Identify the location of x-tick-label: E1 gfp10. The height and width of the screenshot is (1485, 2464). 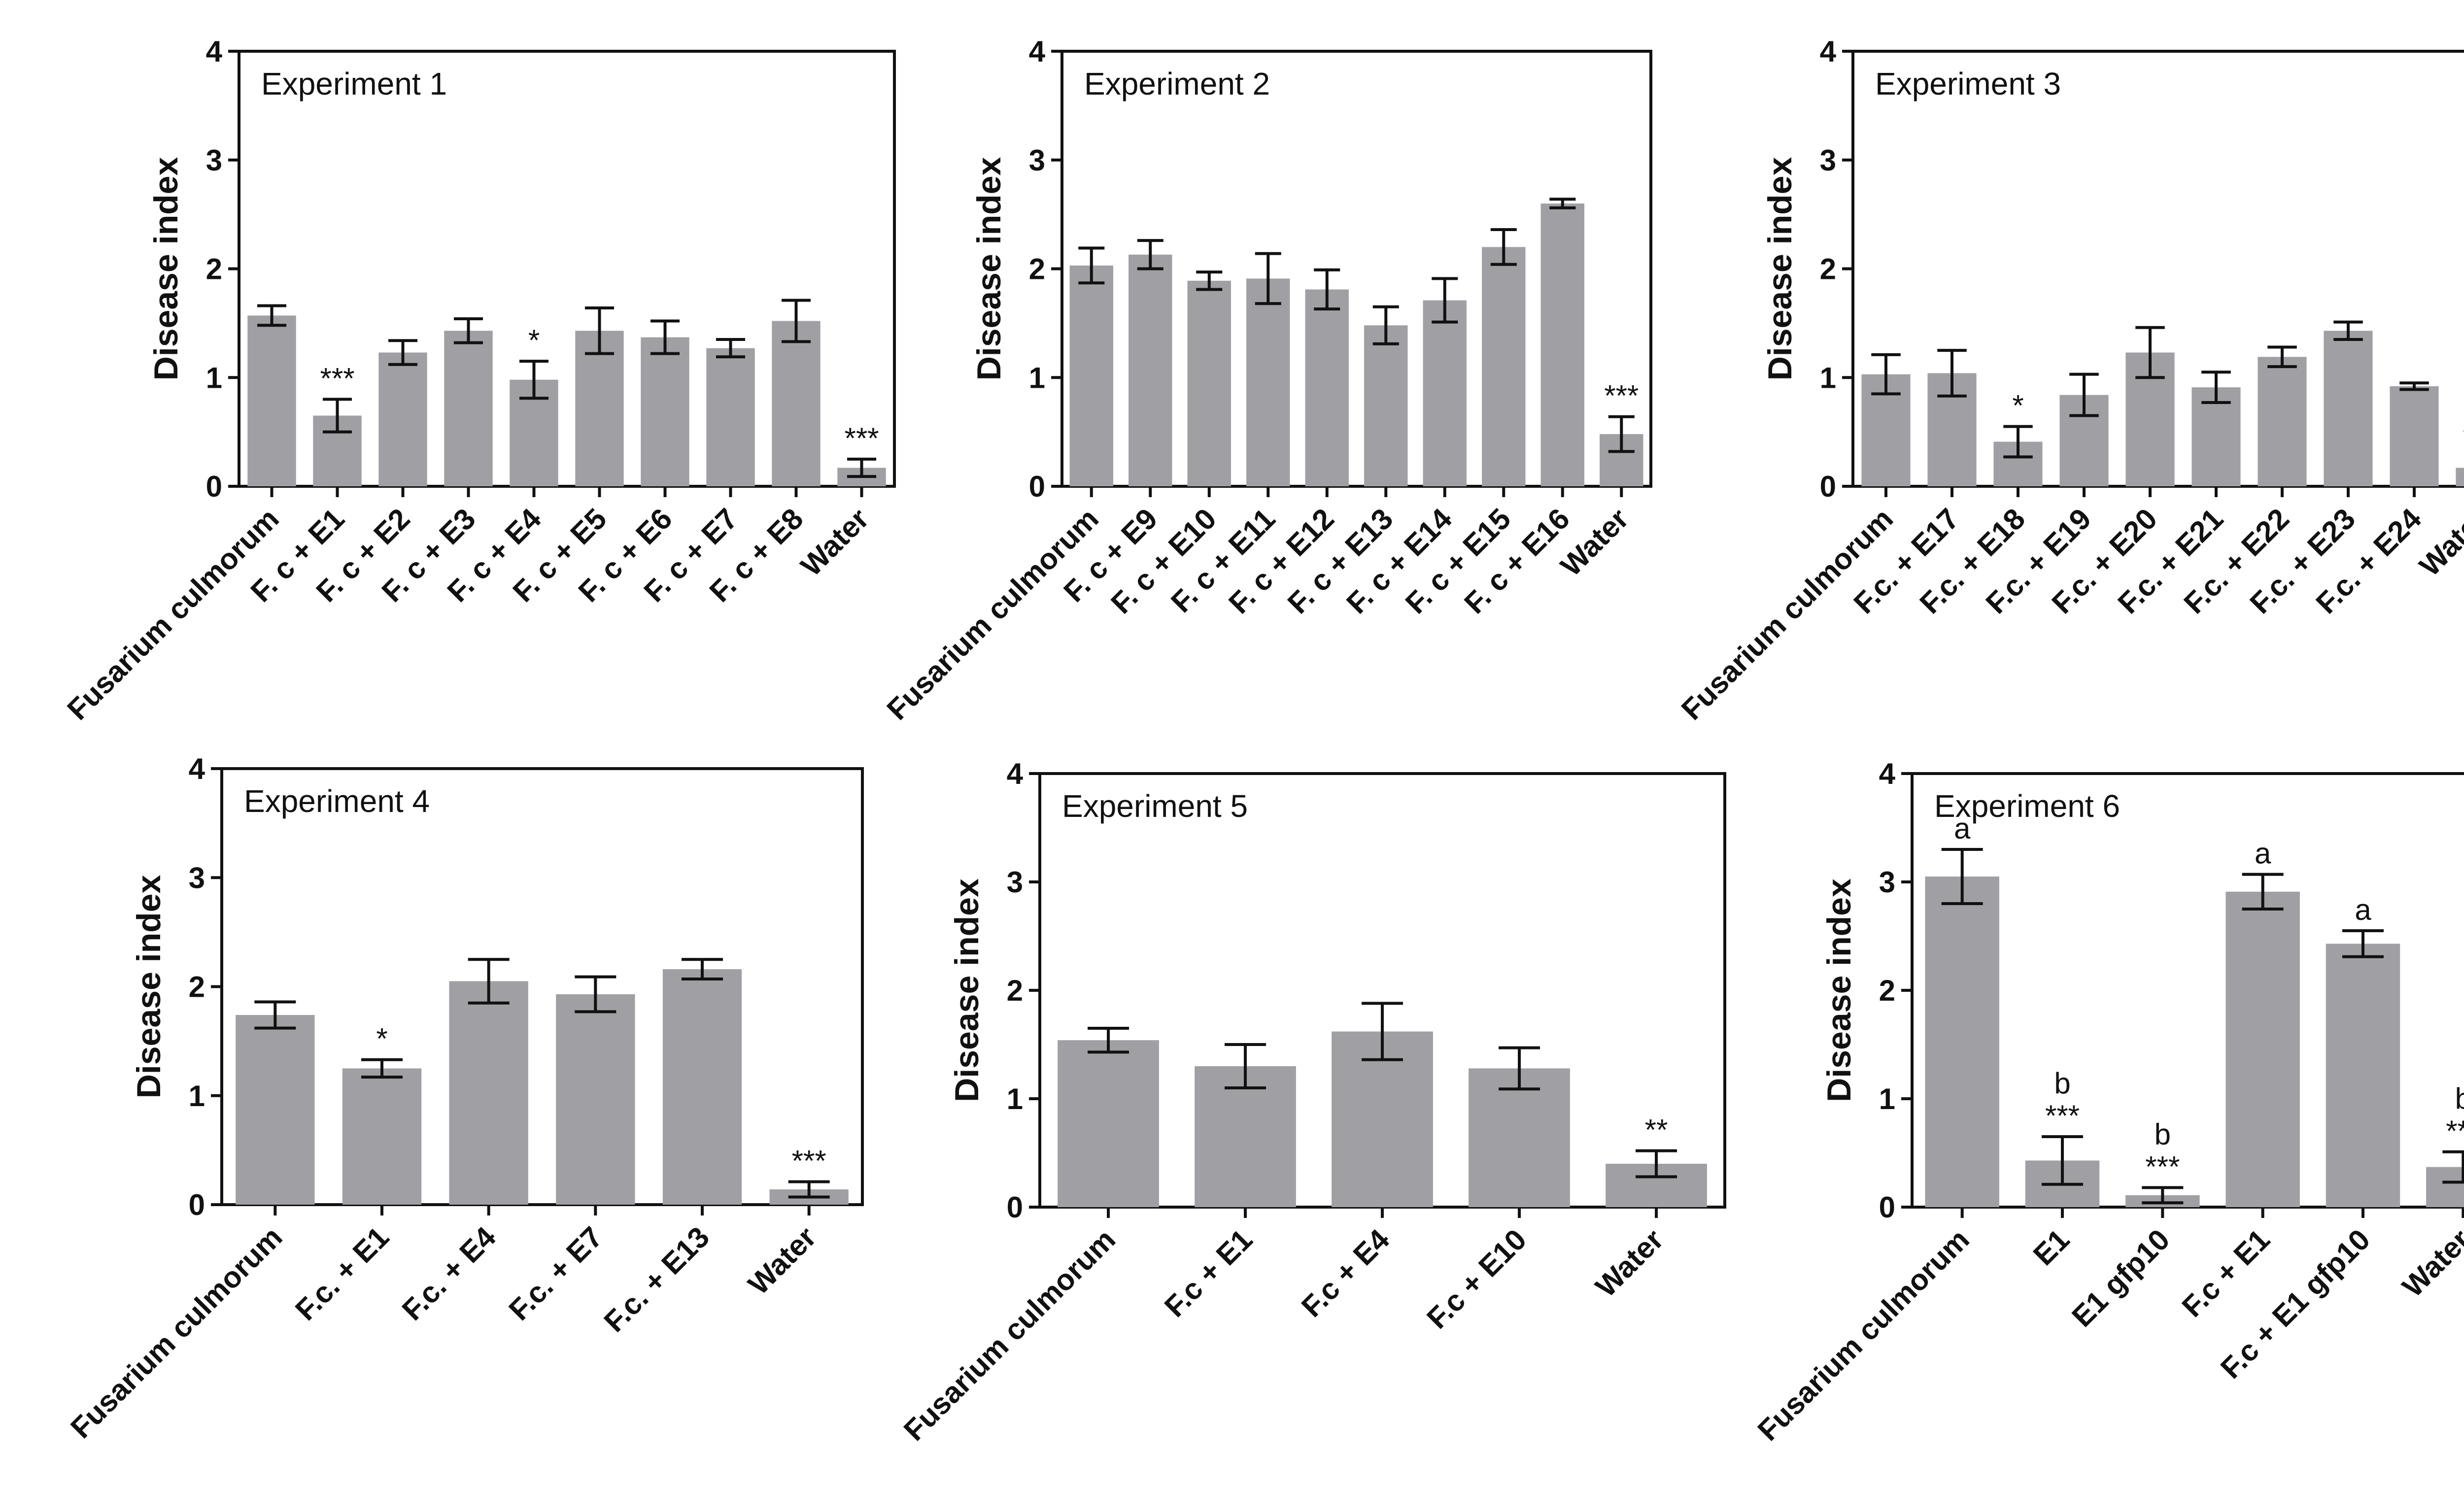
(2120, 1278).